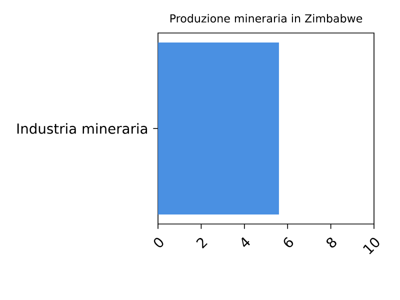  I want to click on x-tick-label: 0, so click(159, 243).